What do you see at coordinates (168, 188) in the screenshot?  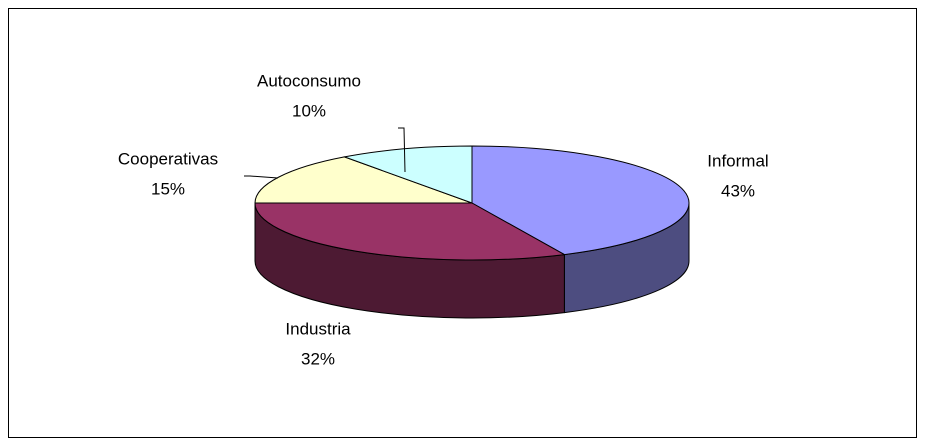 I see `slice-value-label: 15%` at bounding box center [168, 188].